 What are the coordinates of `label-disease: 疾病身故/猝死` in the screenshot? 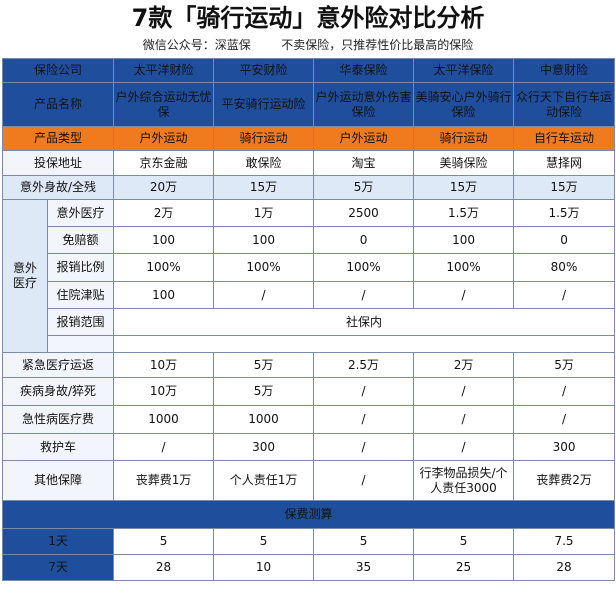 It's located at (58, 391).